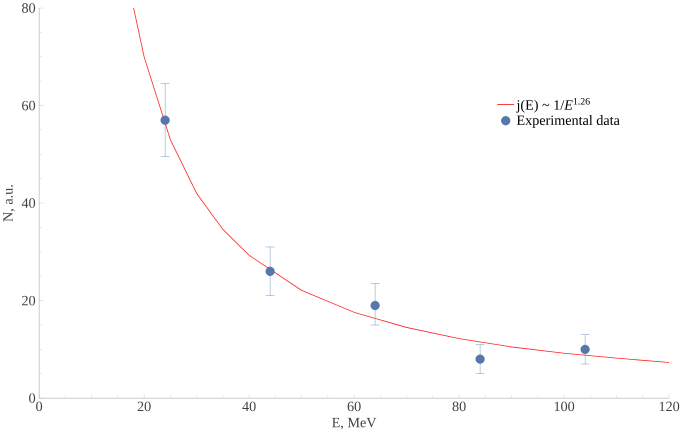 Image resolution: width=683 pixels, height=433 pixels. I want to click on y-tick-label: 40, so click(29, 203).